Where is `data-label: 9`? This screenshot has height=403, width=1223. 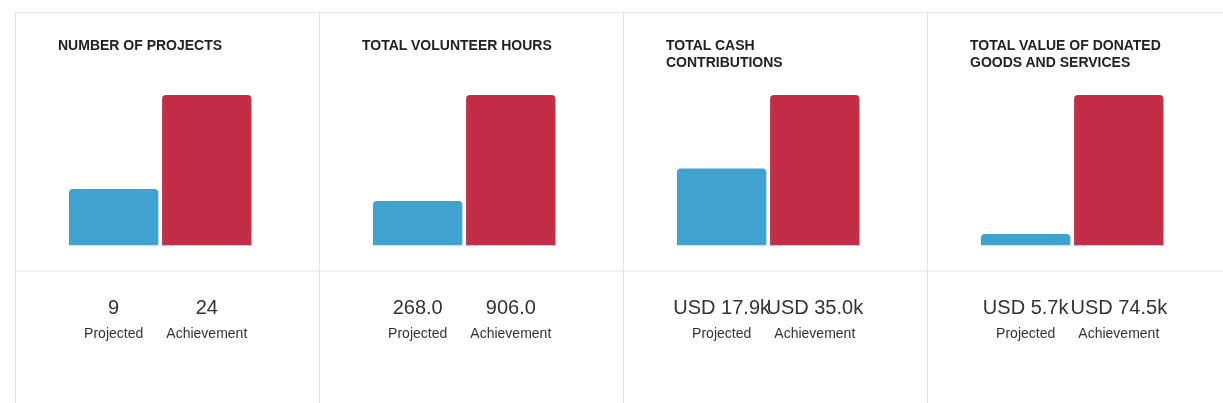 data-label: 9 is located at coordinates (114, 307).